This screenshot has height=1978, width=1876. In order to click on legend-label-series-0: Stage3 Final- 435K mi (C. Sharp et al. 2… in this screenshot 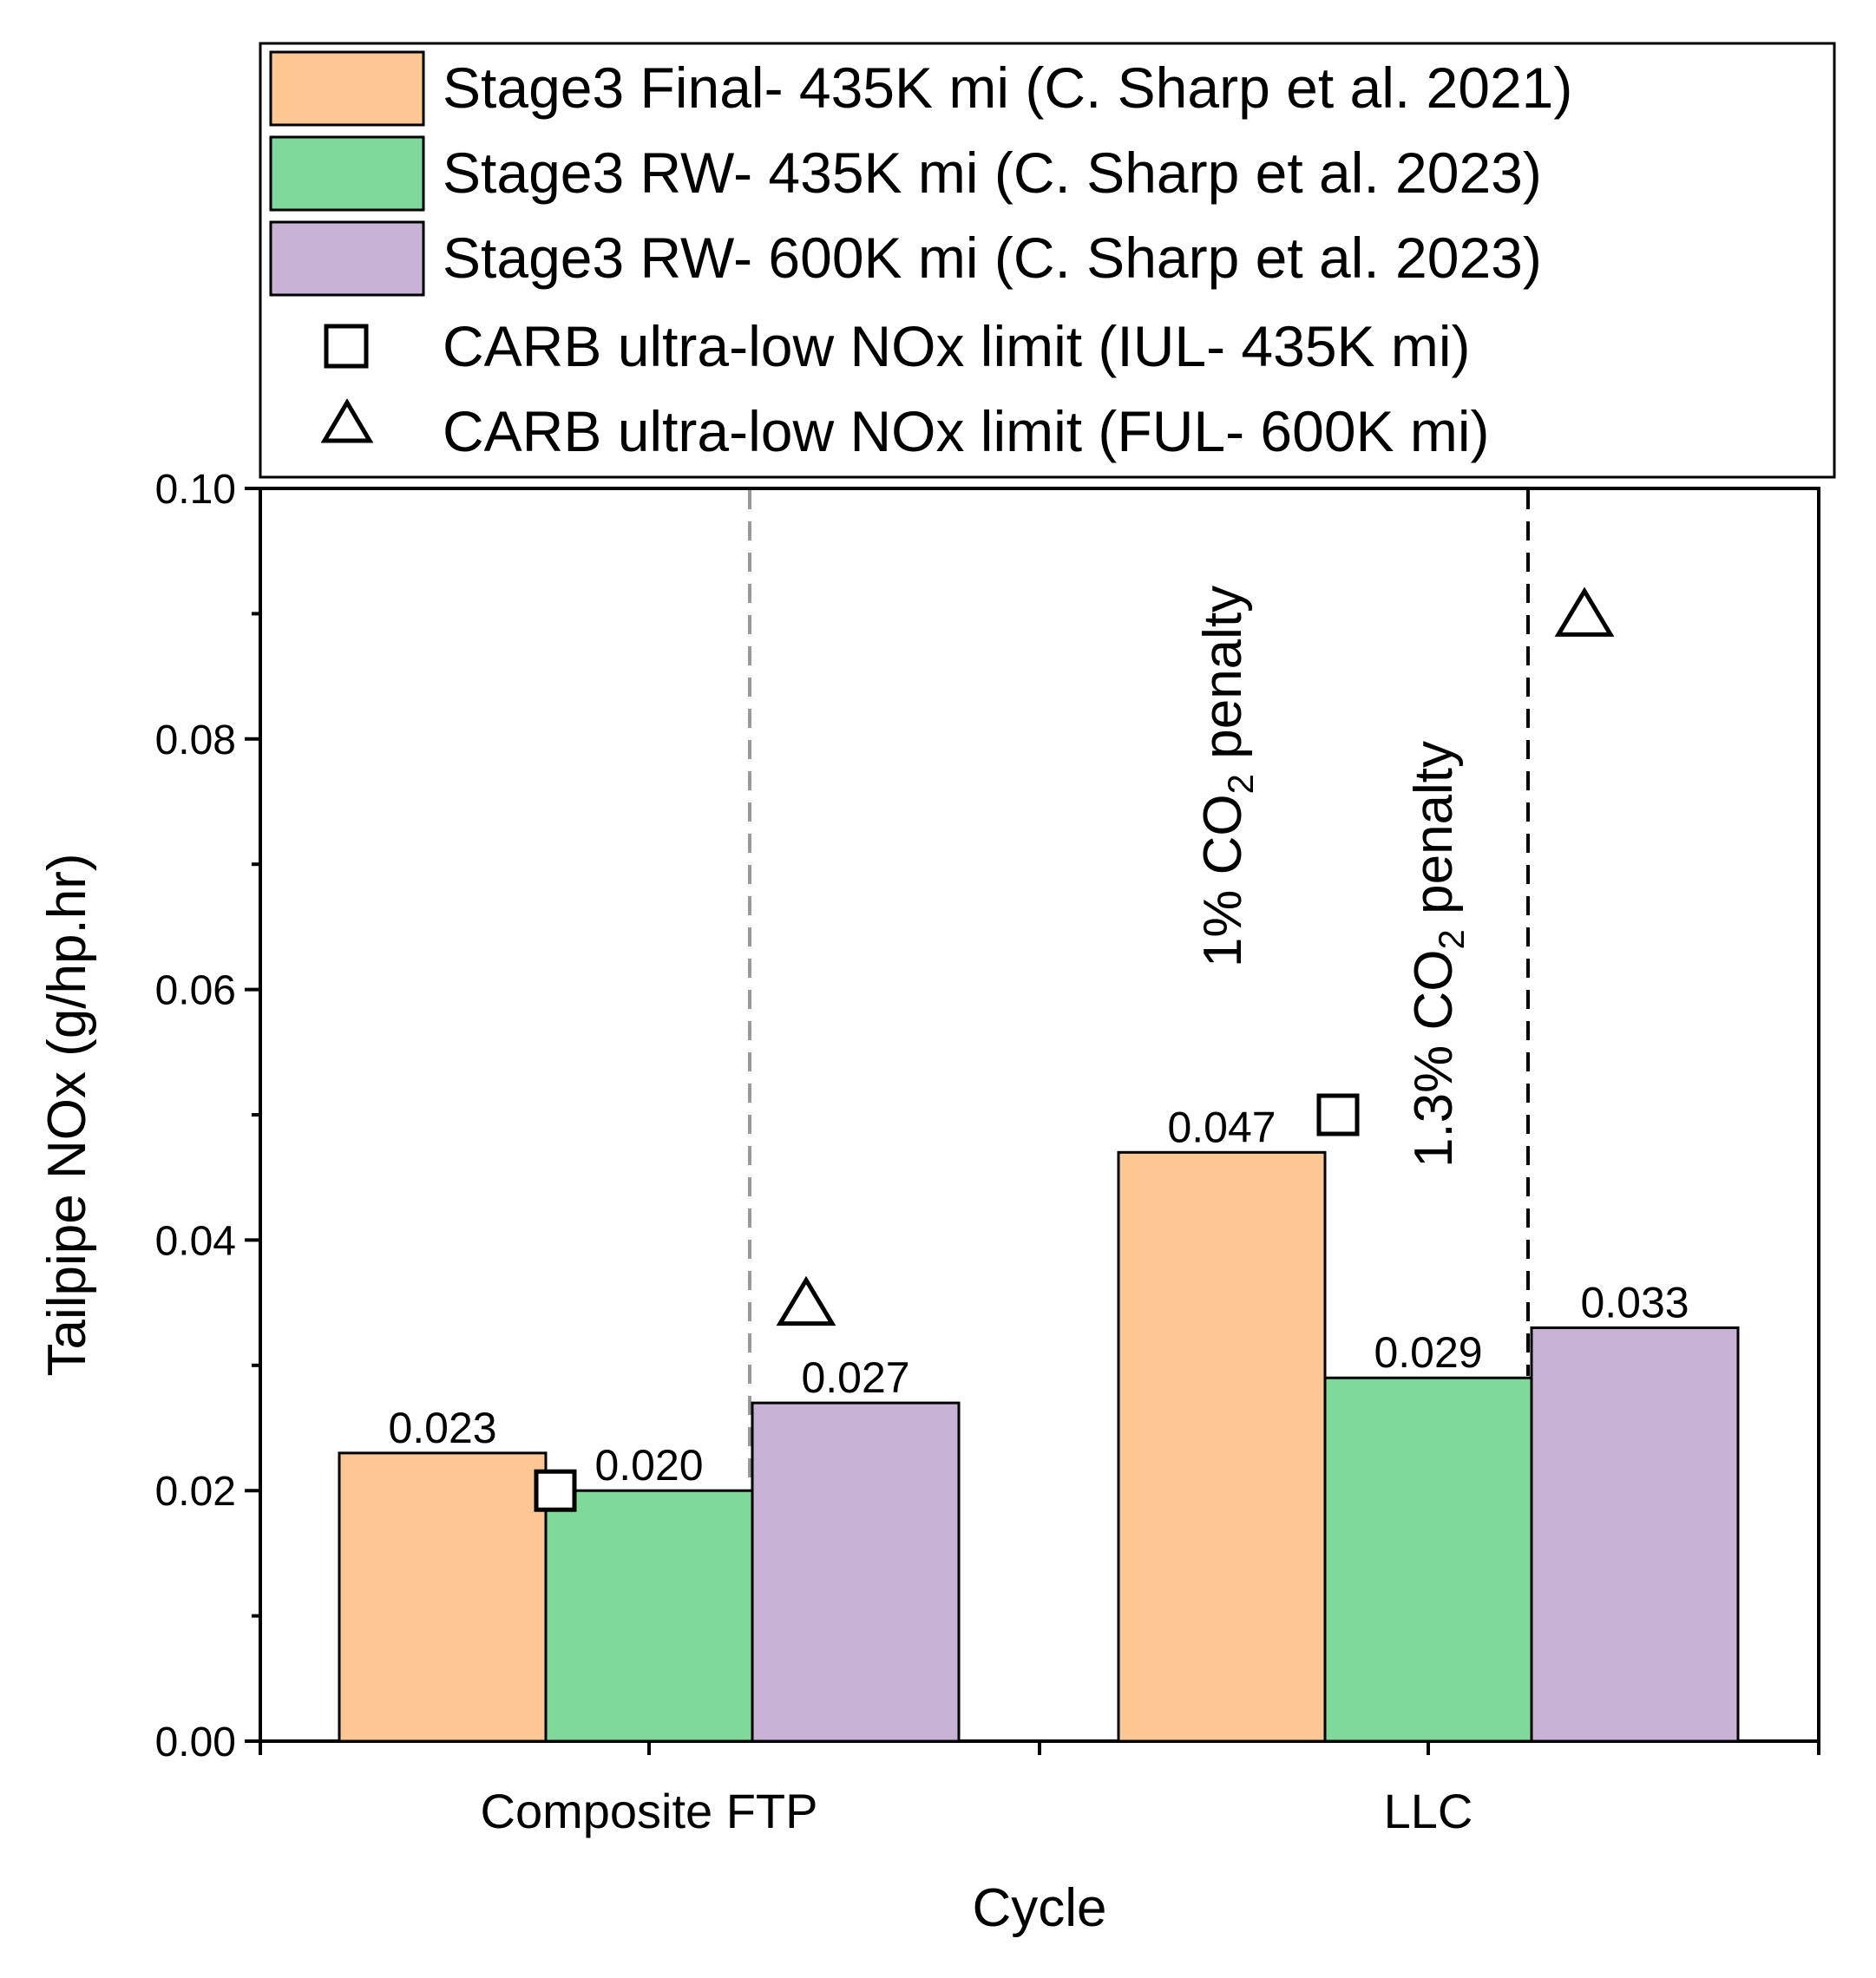, I will do `click(1008, 88)`.